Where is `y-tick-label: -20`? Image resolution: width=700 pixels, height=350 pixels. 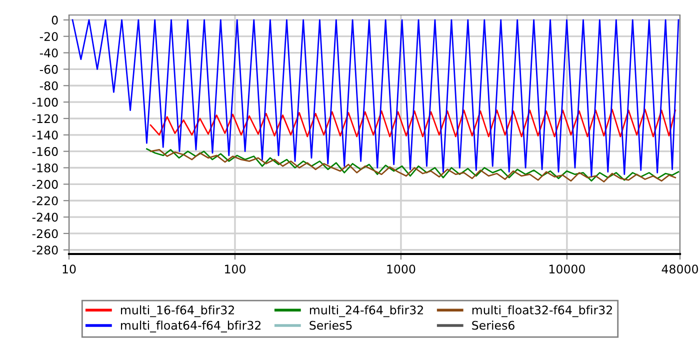 y-tick-label: -20 is located at coordinates (49, 37).